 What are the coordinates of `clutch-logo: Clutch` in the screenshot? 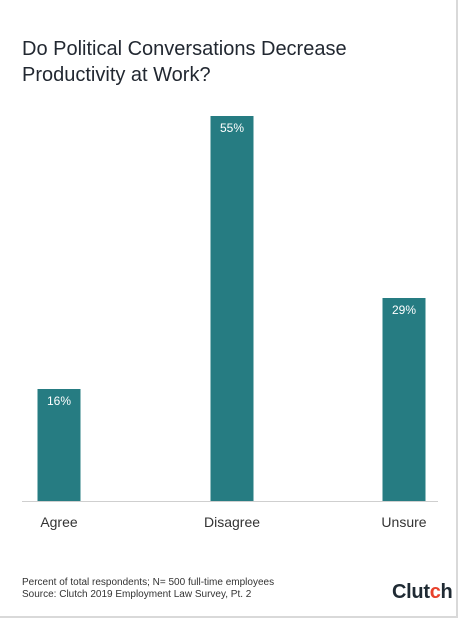 It's located at (422, 592).